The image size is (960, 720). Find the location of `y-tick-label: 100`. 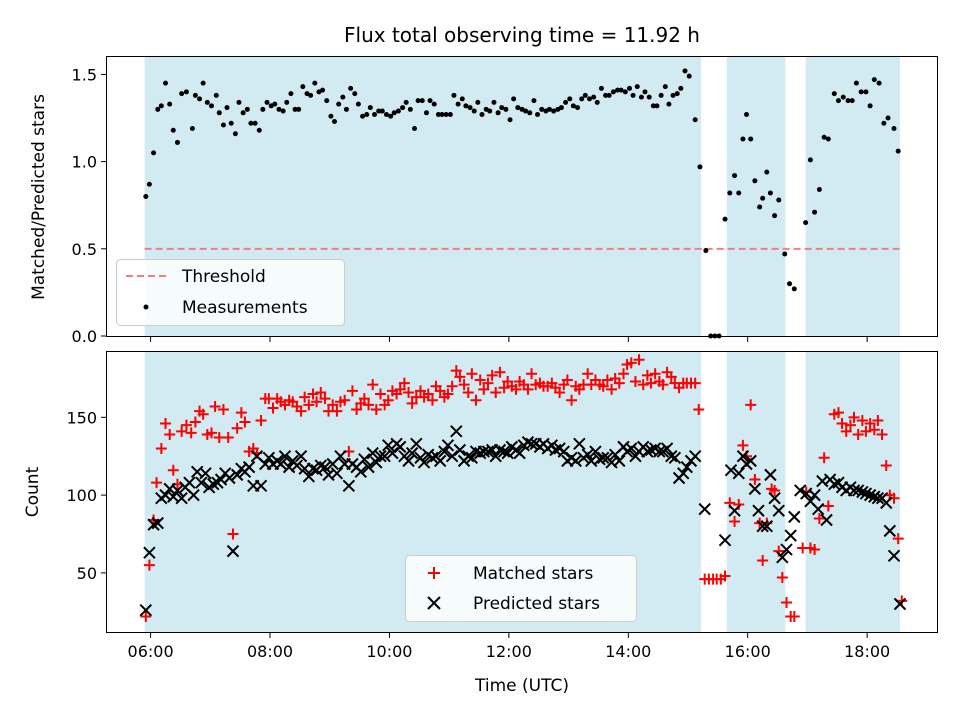

y-tick-label: 100 is located at coordinates (81, 495).